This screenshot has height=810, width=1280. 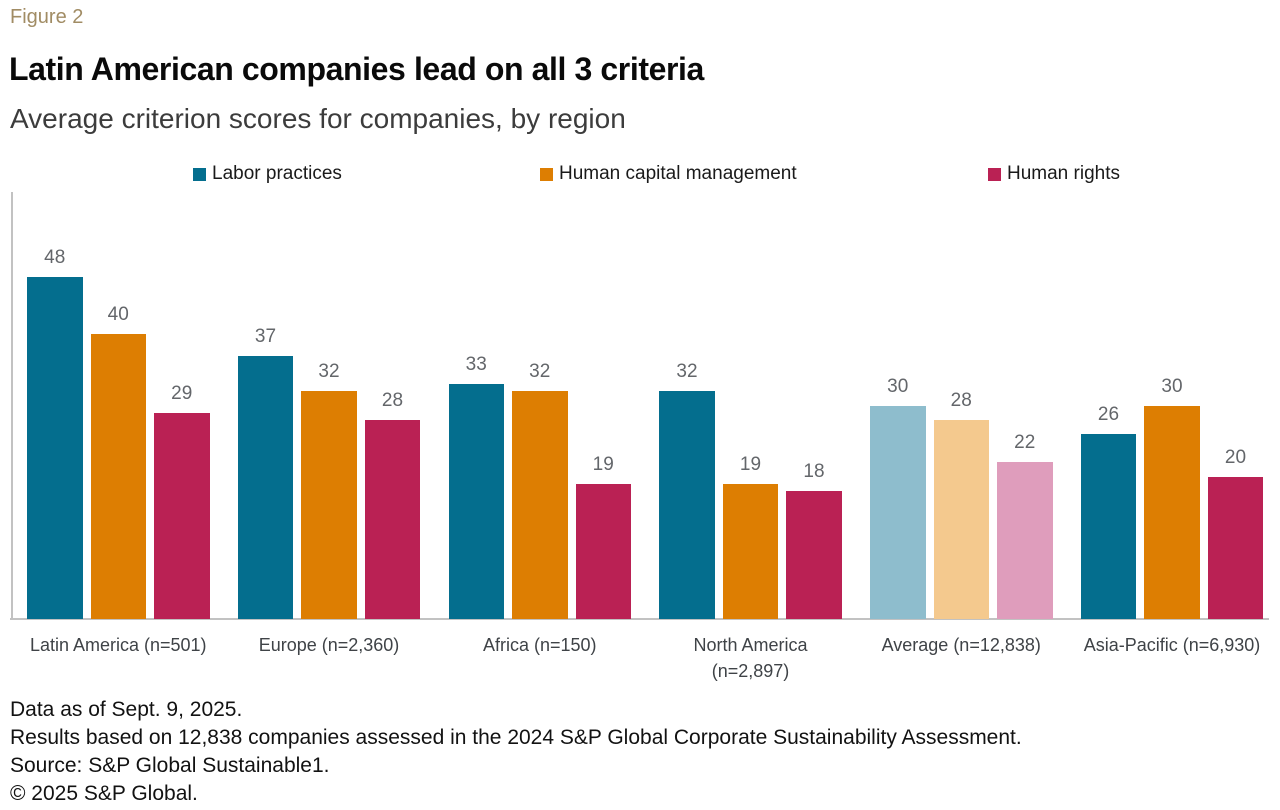 I want to click on bar-value-label: 20, so click(x=1235, y=457).